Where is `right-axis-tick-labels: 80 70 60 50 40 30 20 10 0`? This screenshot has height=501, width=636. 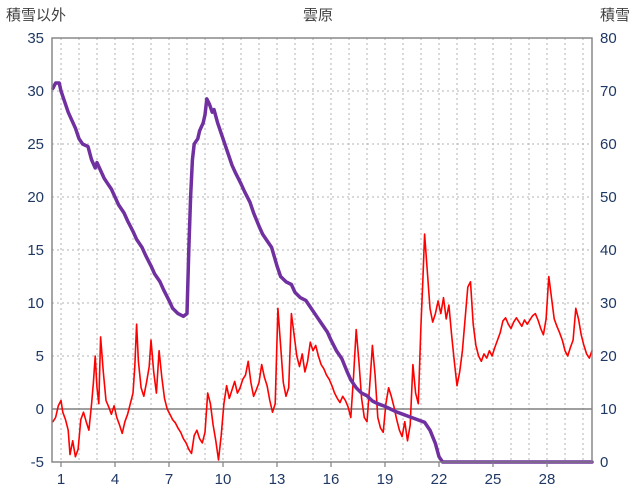 right-axis-tick-labels: 80 70 60 50 40 30 20 10 0 is located at coordinates (608, 250).